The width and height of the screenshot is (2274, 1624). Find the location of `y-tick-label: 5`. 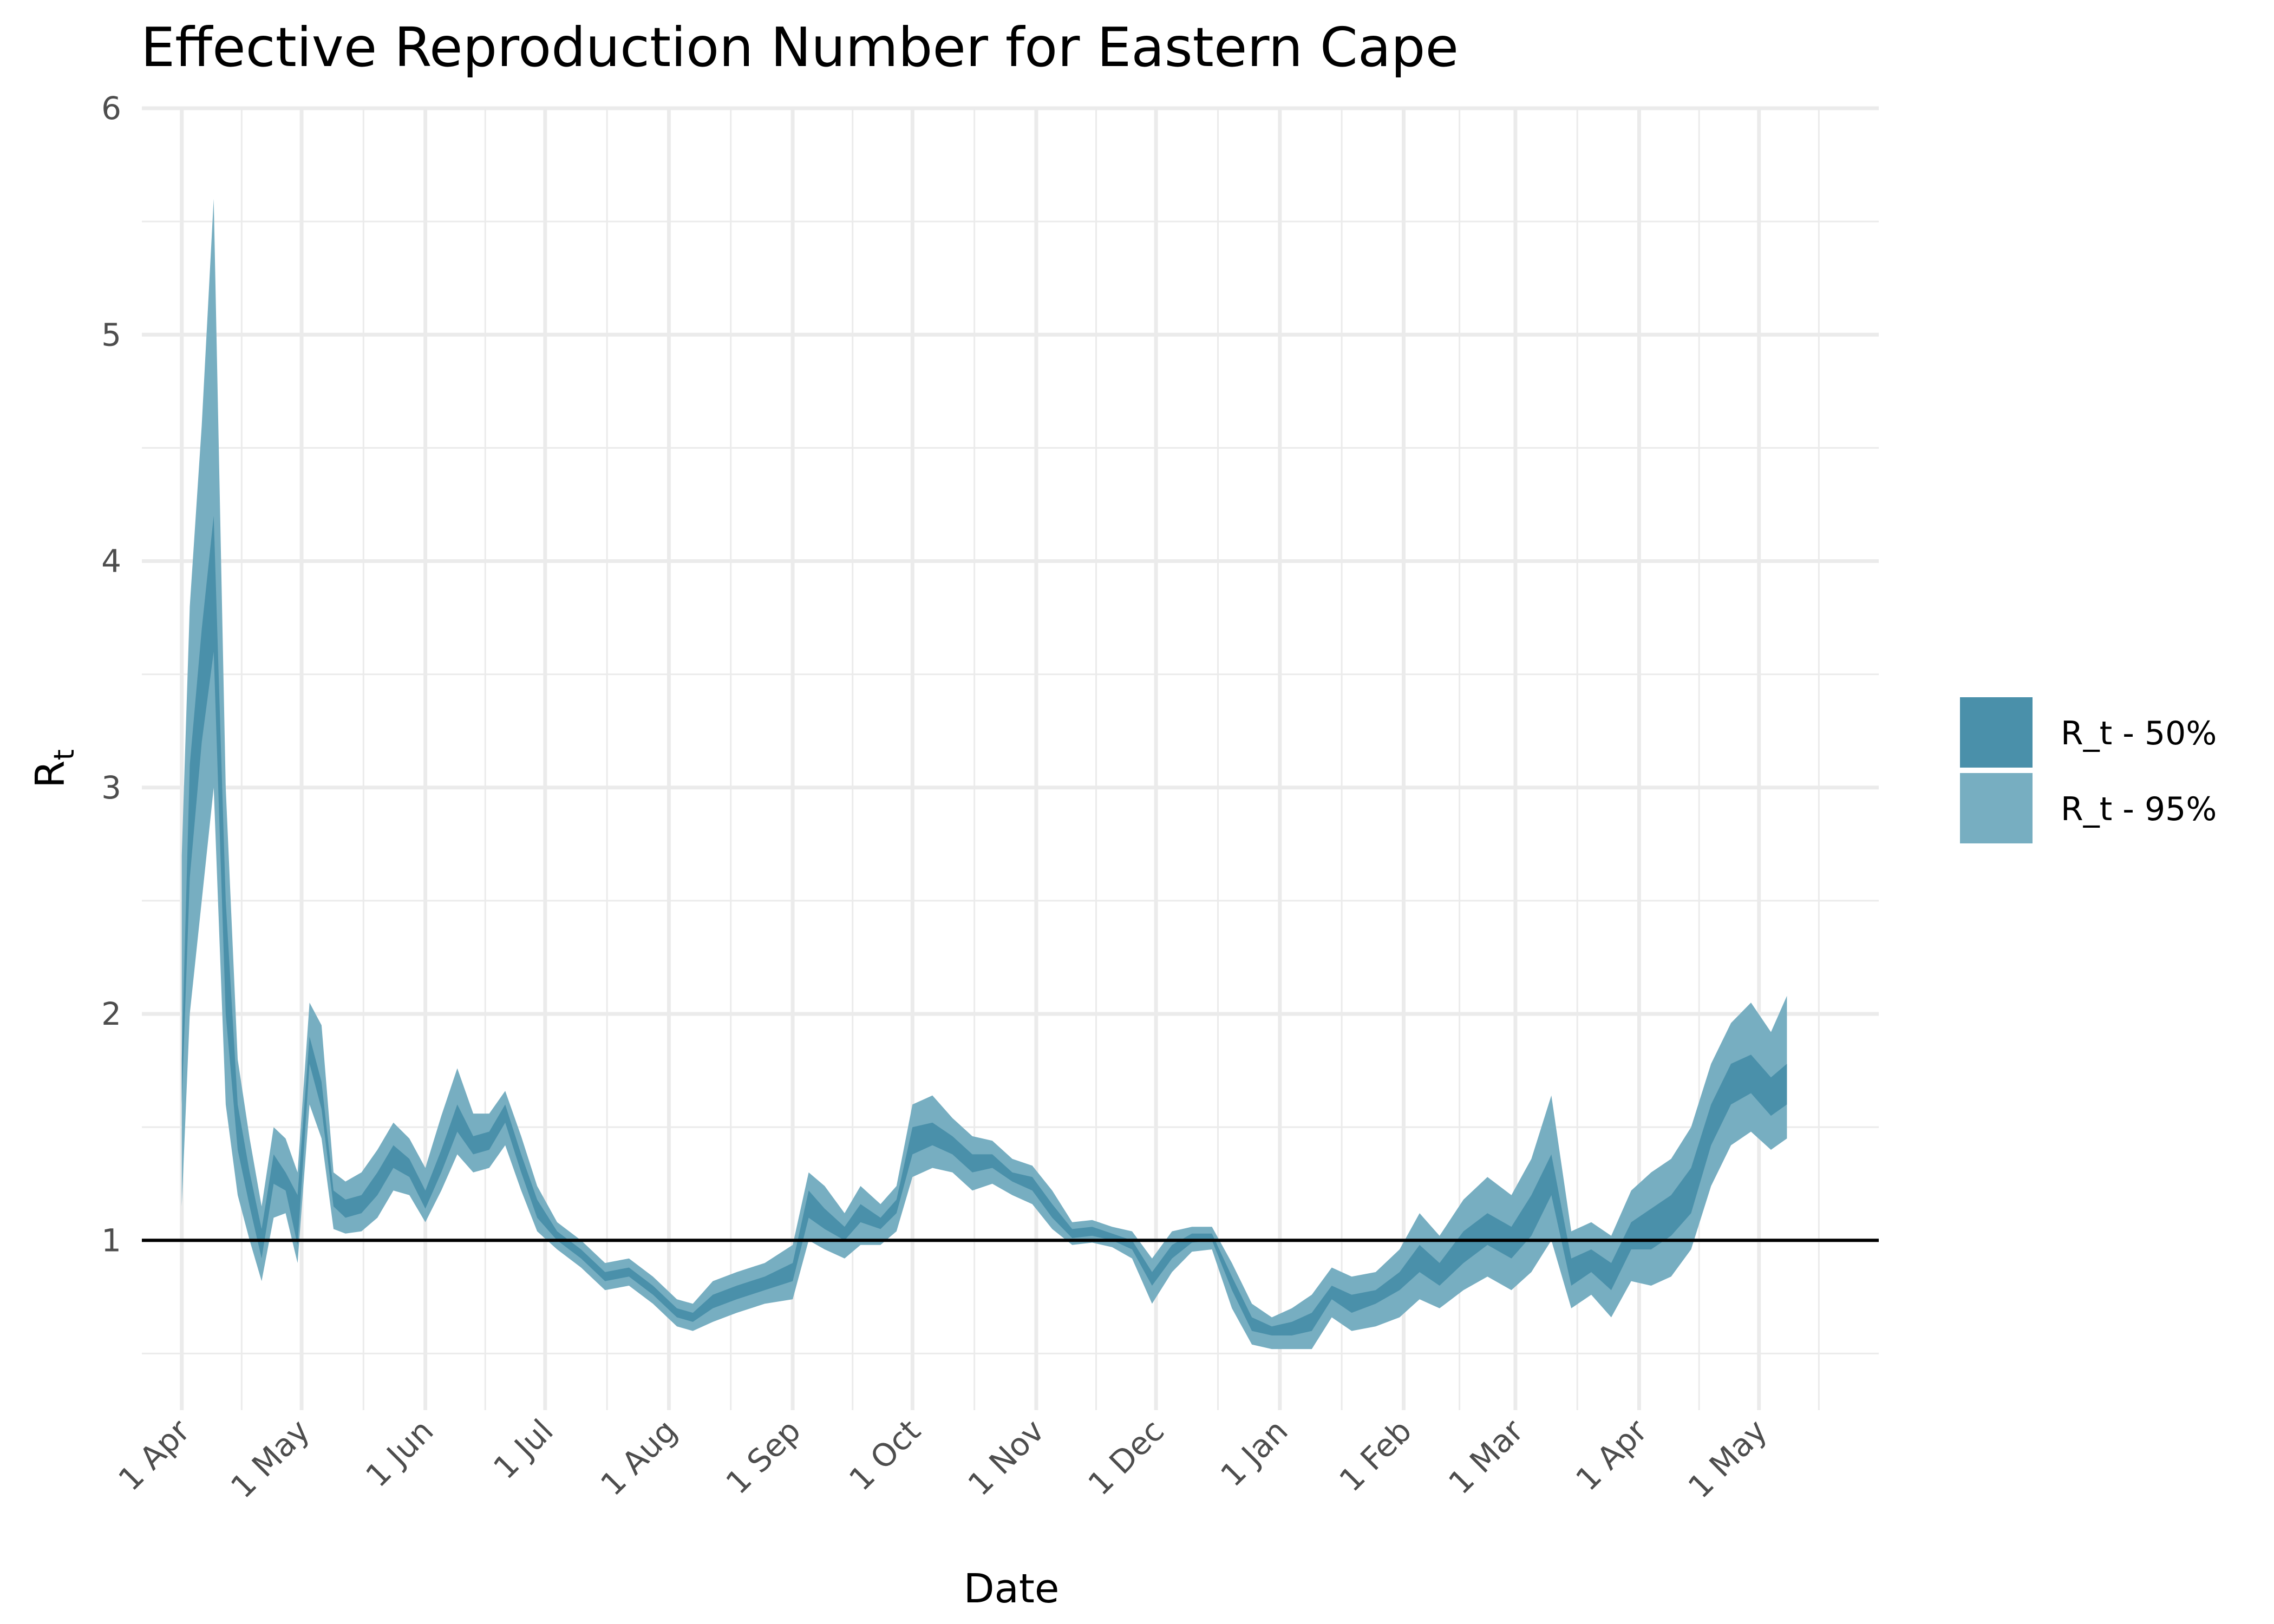

y-tick-label: 5 is located at coordinates (111, 334).